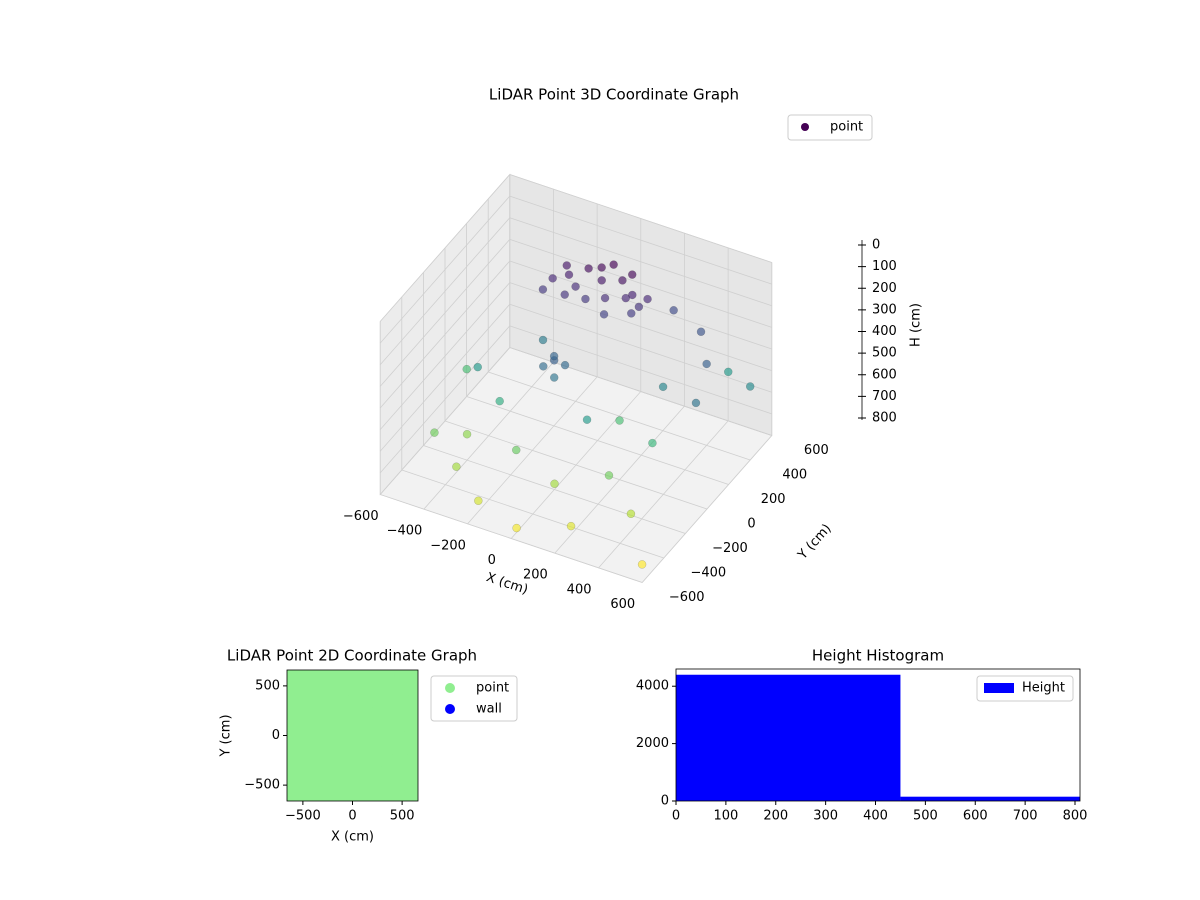 Image resolution: width=1200 pixels, height=900 pixels. Describe the element at coordinates (1043, 688) in the screenshot. I see `legend-label: Height` at that location.